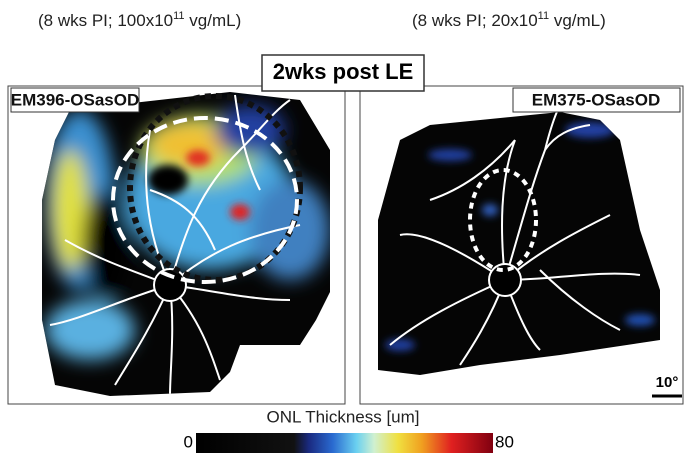 The height and width of the screenshot is (454, 686). What do you see at coordinates (188, 441) in the screenshot?
I see `colorbar-min: 0` at bounding box center [188, 441].